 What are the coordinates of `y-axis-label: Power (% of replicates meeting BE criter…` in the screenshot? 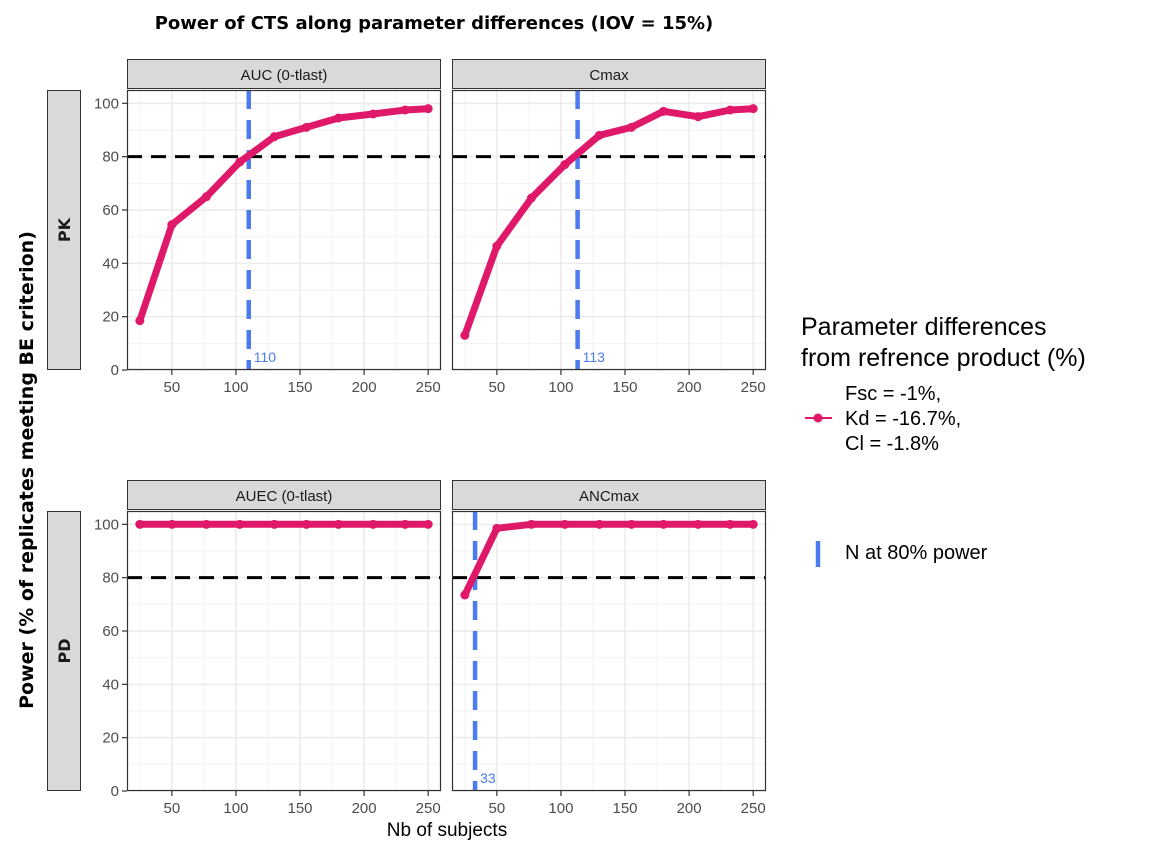 It's located at (27, 470).